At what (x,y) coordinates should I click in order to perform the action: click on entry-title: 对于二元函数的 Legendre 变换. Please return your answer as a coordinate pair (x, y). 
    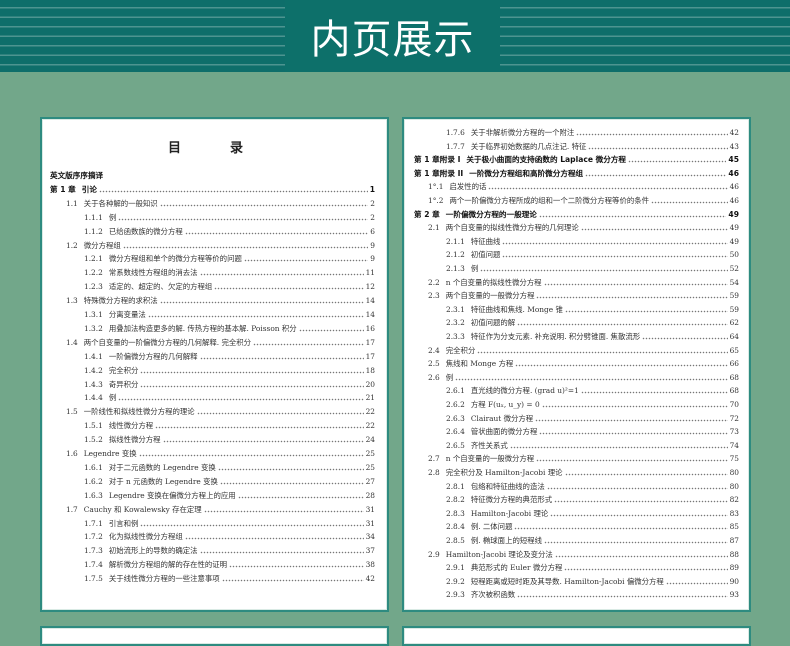
    Looking at the image, I should click on (162, 467).